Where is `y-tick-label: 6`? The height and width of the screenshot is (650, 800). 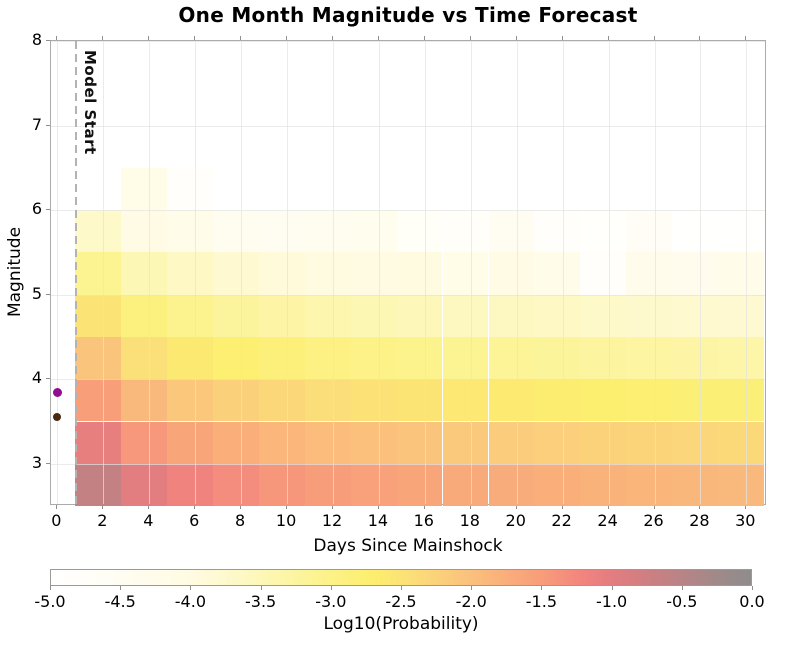 y-tick-label: 6 is located at coordinates (36, 209).